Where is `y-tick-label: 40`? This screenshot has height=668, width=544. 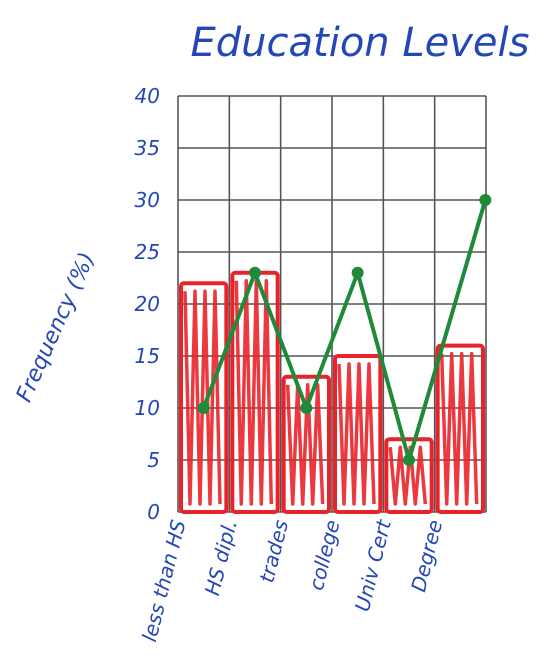 y-tick-label: 40 is located at coordinates (147, 96).